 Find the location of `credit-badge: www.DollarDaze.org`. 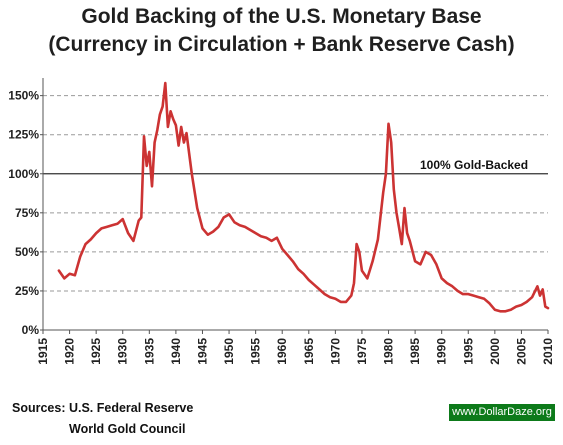

credit-badge: www.DollarDaze.org is located at coordinates (502, 412).